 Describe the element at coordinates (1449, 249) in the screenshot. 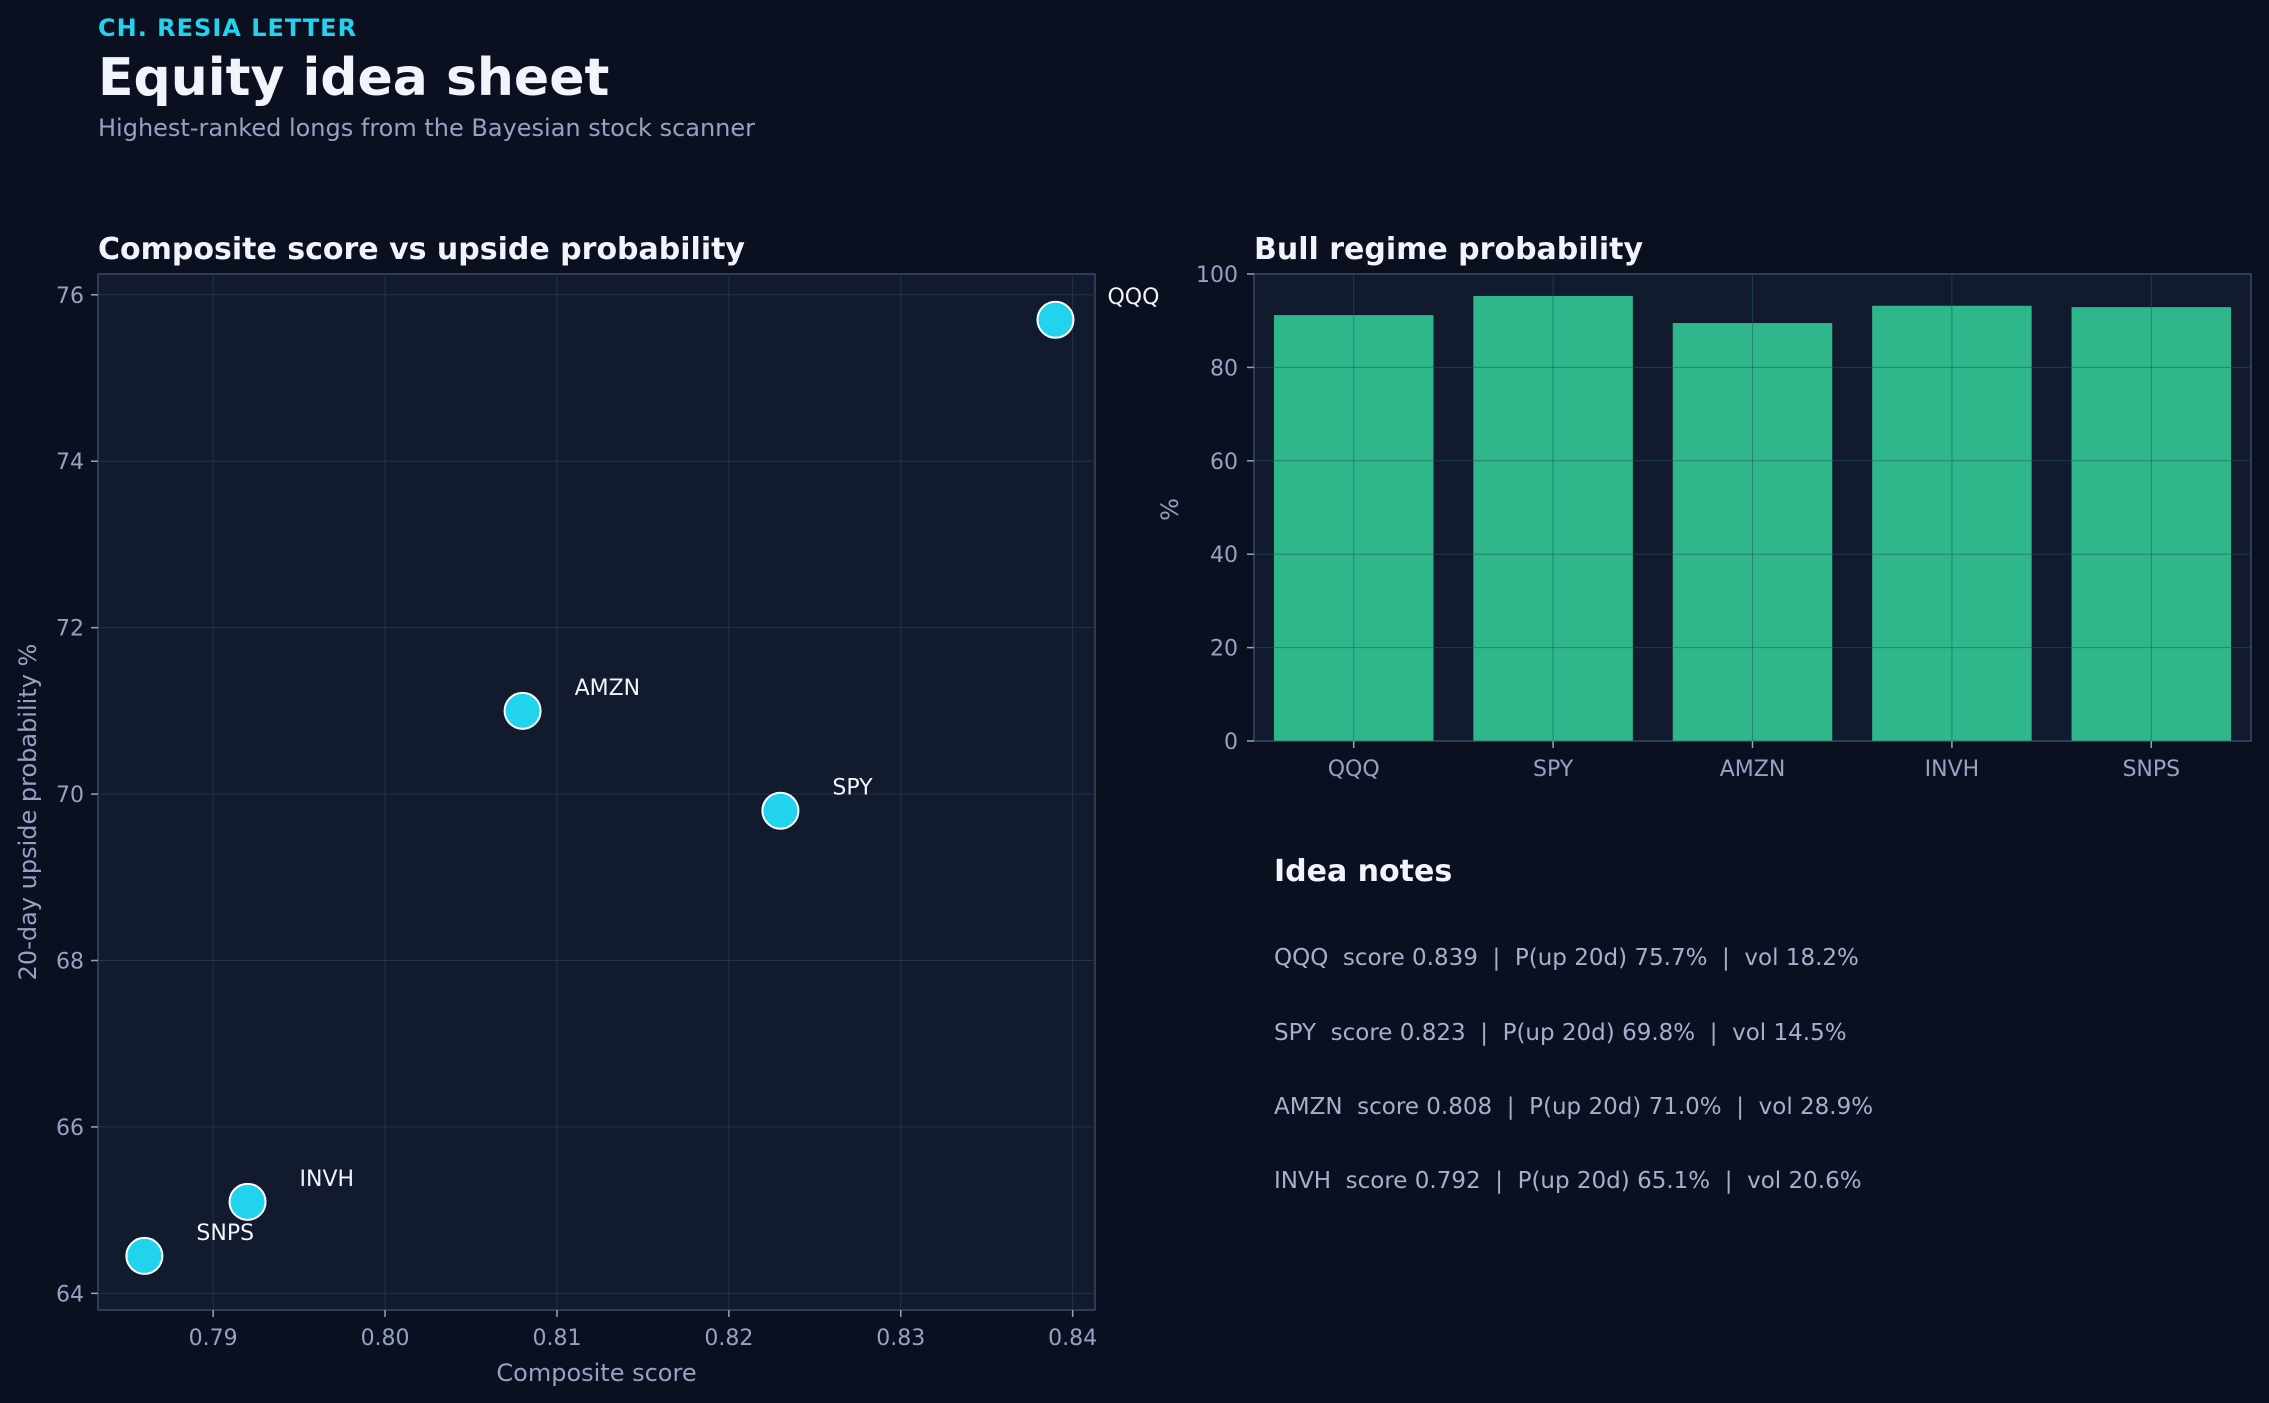

I see `bar-chart-title: Bull regime probability` at that location.